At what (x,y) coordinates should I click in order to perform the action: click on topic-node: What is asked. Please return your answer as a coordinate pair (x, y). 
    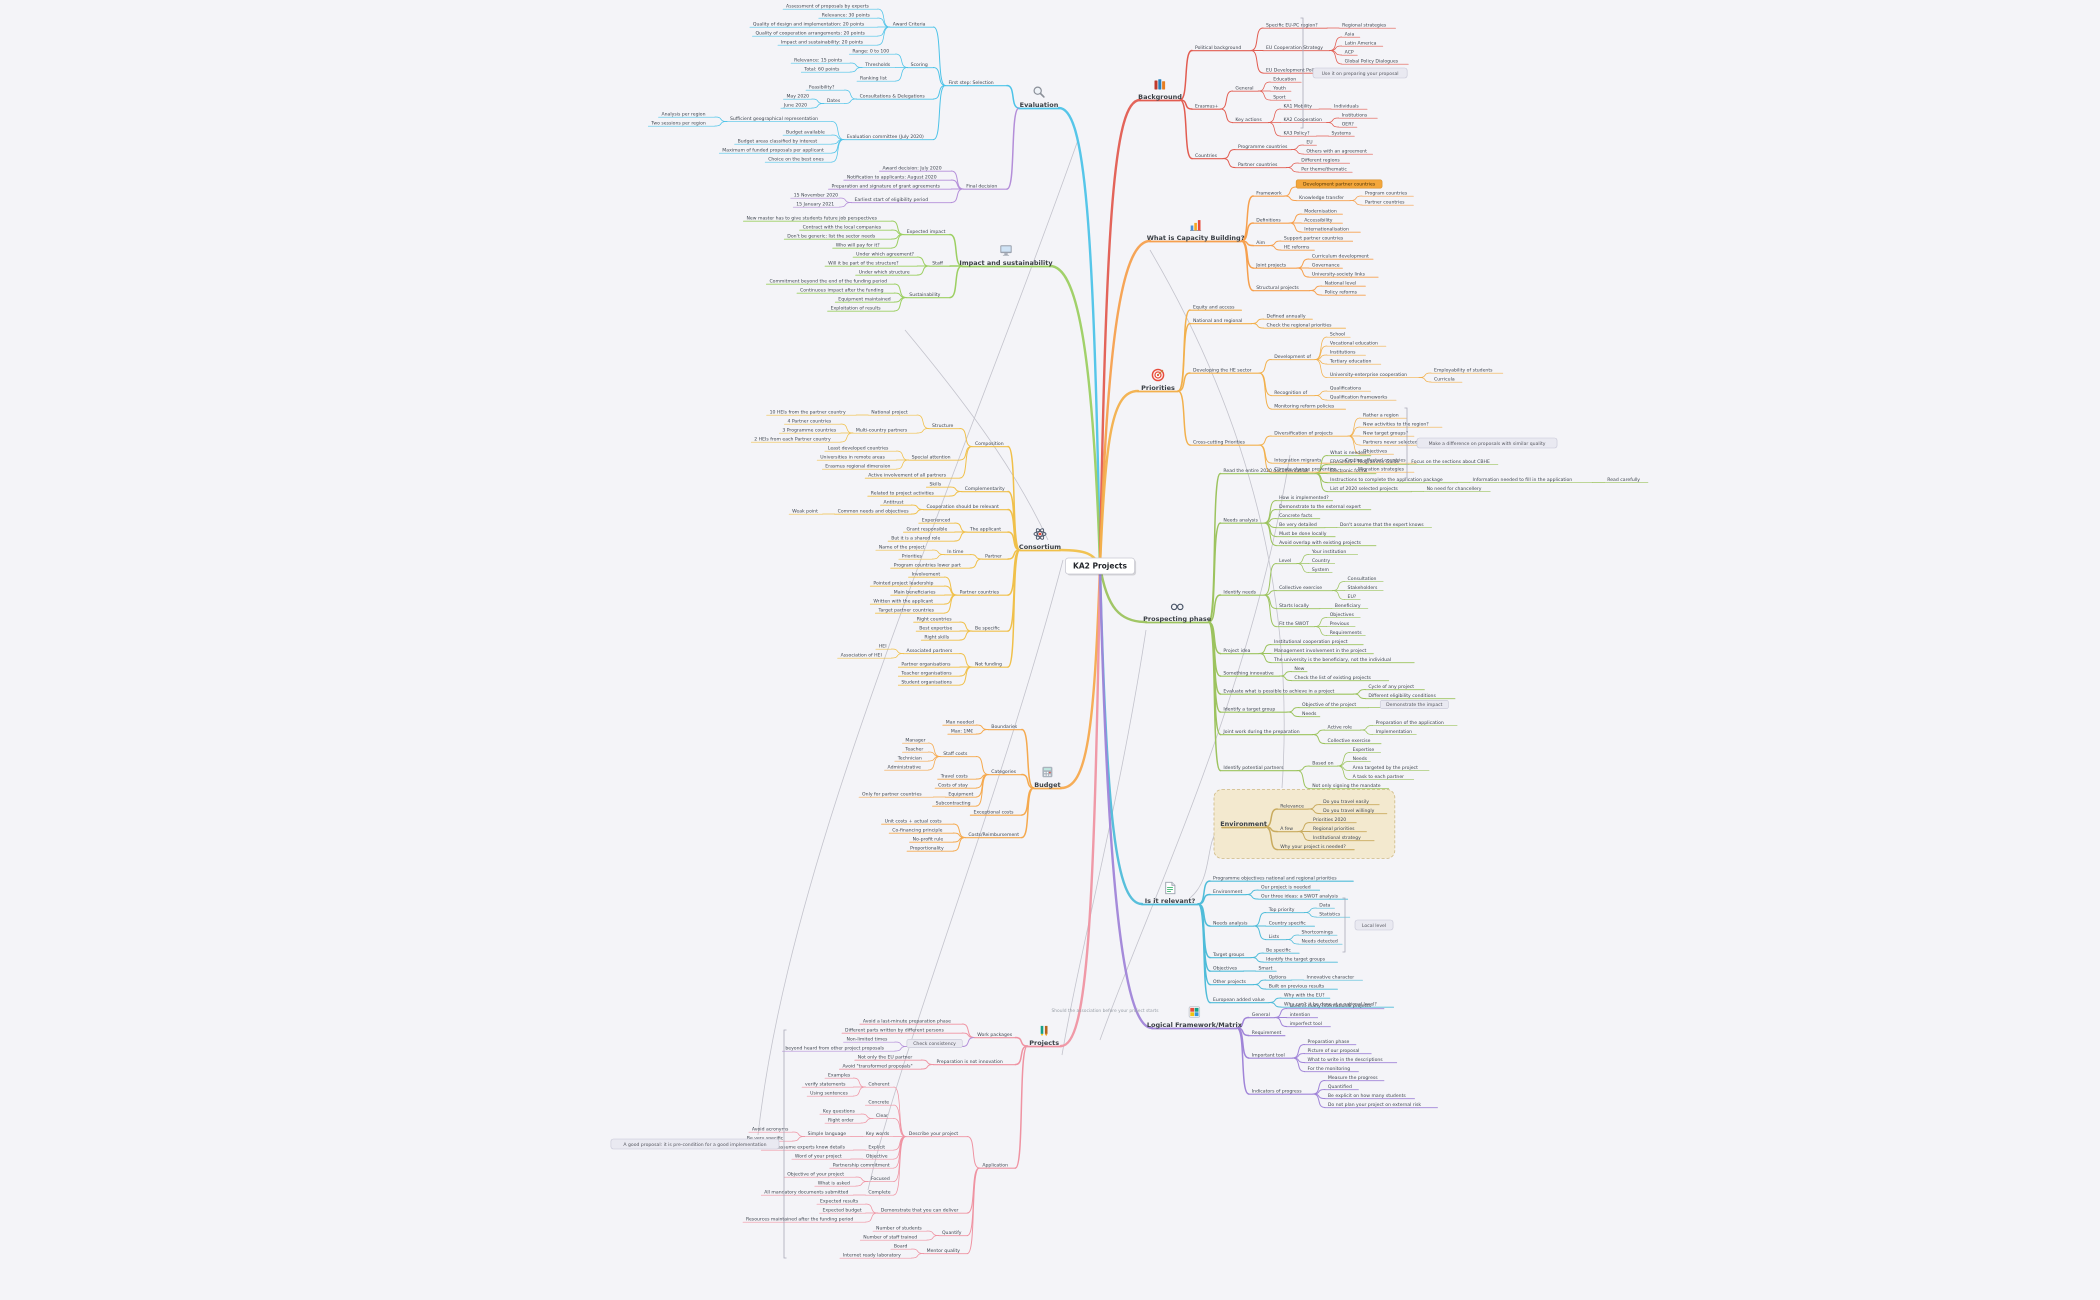
    Looking at the image, I should click on (835, 1184).